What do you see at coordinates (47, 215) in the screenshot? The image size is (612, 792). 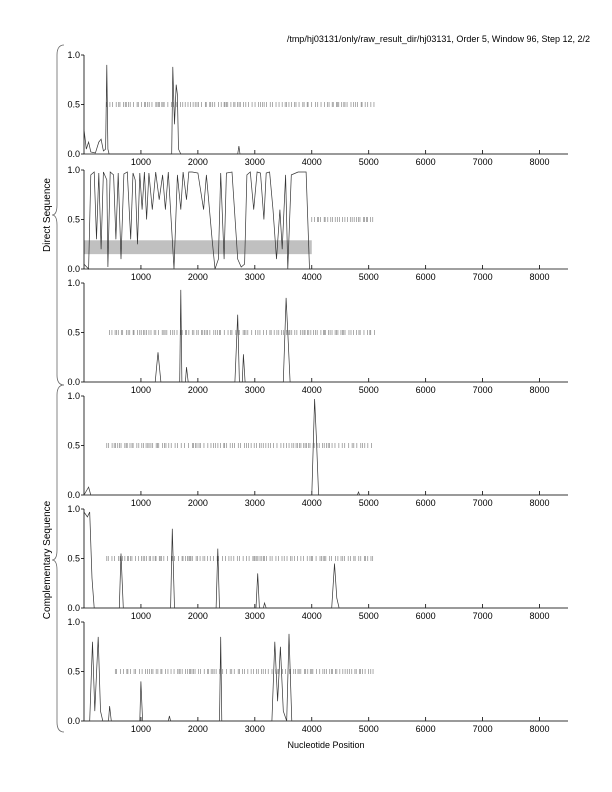 I see `group-label-direct: Direct Sequence` at bounding box center [47, 215].